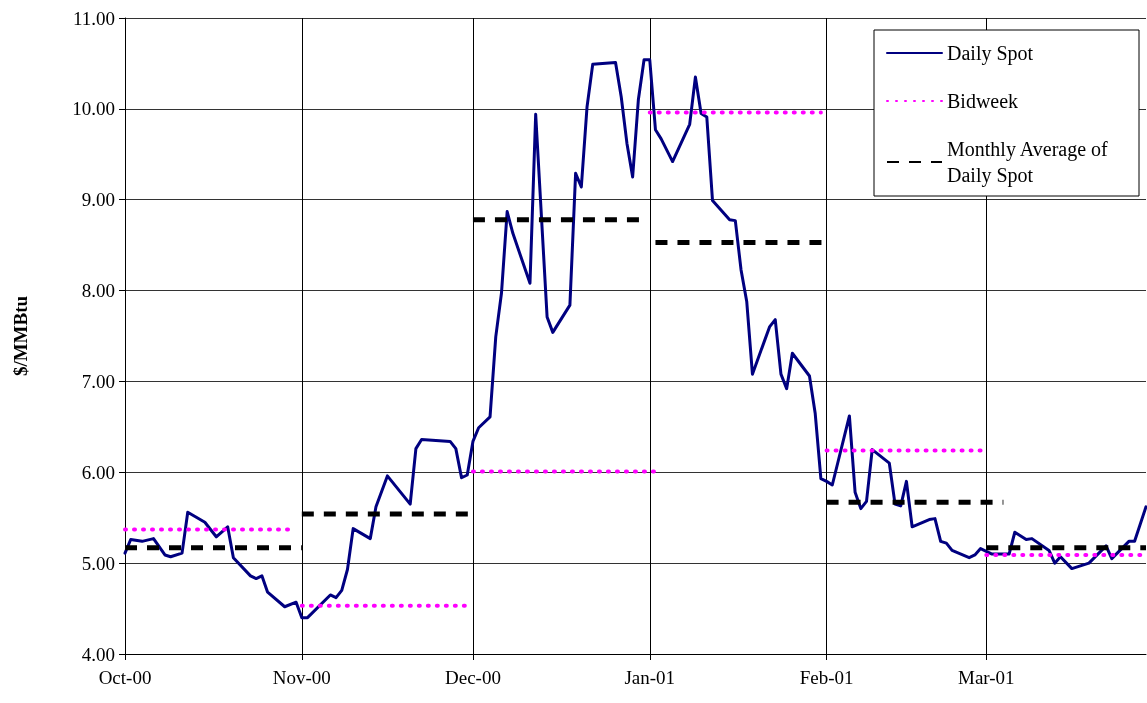 Image resolution: width=1147 pixels, height=703 pixels. What do you see at coordinates (93, 18) in the screenshot?
I see `y-tick-label: 11.00` at bounding box center [93, 18].